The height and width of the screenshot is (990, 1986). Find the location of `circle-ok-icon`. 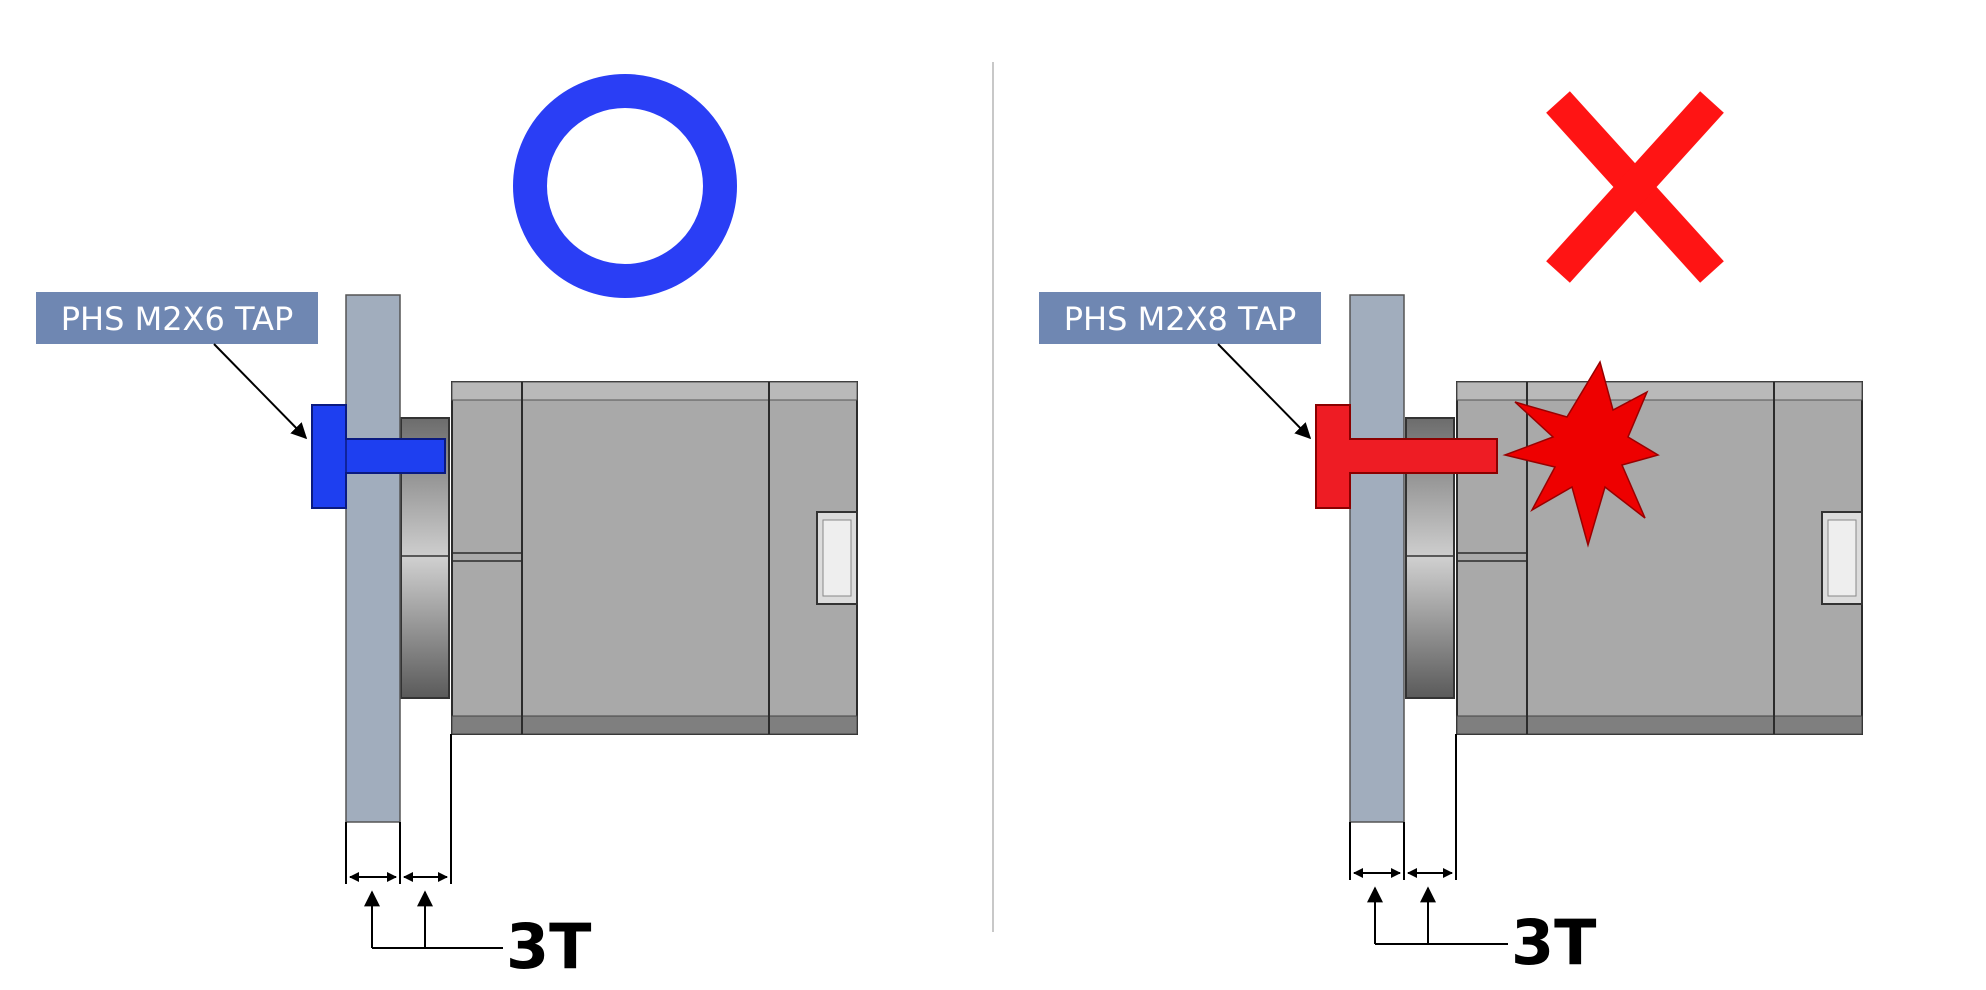

circle-ok-icon is located at coordinates (625, 186).